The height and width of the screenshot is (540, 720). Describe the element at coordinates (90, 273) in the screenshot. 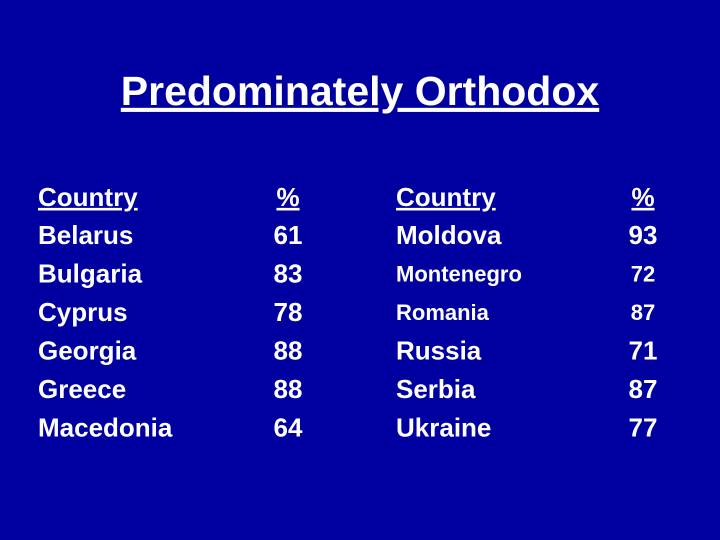

I see `country-name: Bulgaria` at that location.